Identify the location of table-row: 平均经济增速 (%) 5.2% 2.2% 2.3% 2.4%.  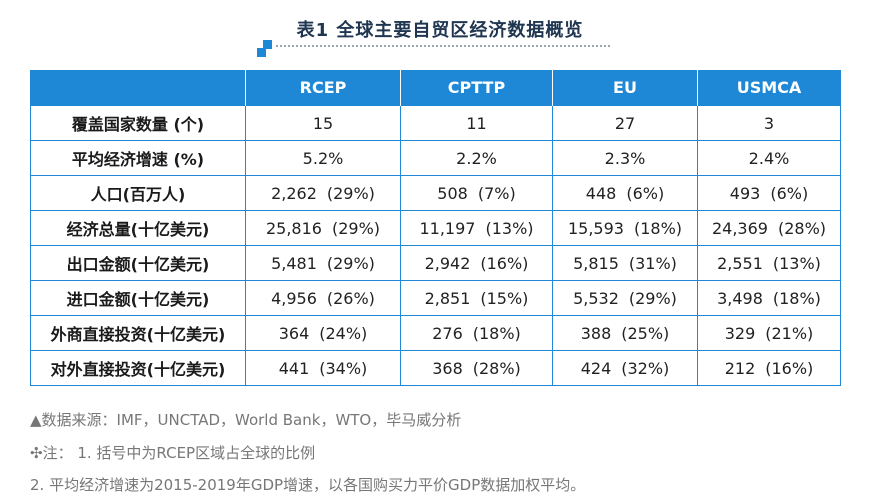
(435, 158).